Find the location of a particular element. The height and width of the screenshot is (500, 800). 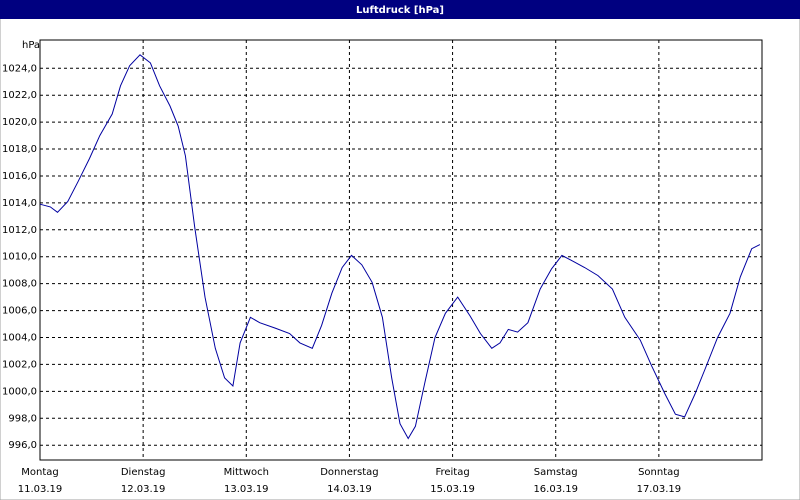

x-tick-label: Samstag is located at coordinates (556, 472).